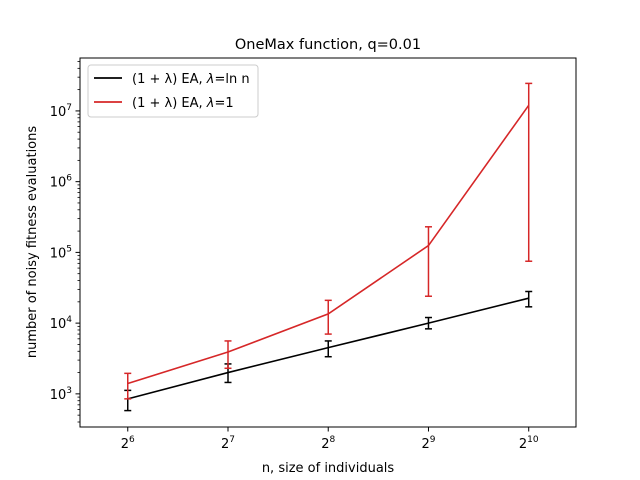  Describe the element at coordinates (232, 440) in the screenshot. I see `x-tick-exponent: 7` at that location.